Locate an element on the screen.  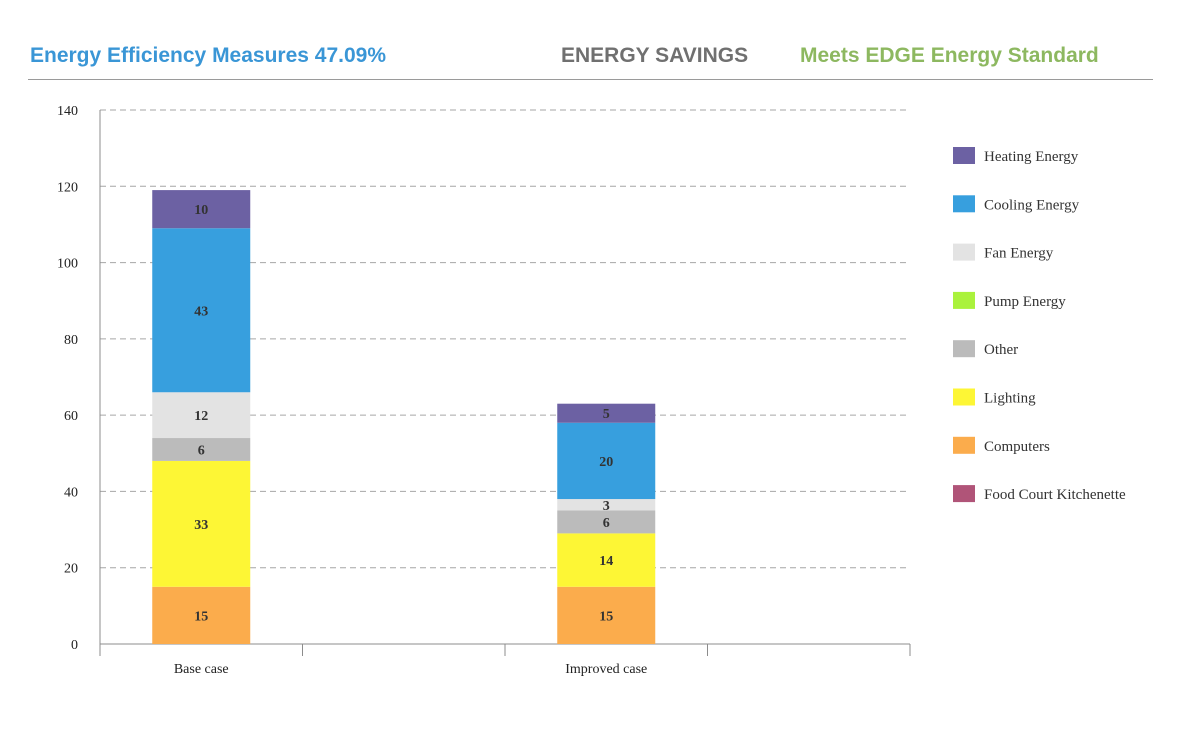
legend-swatch-fan-energy is located at coordinates (964, 252).